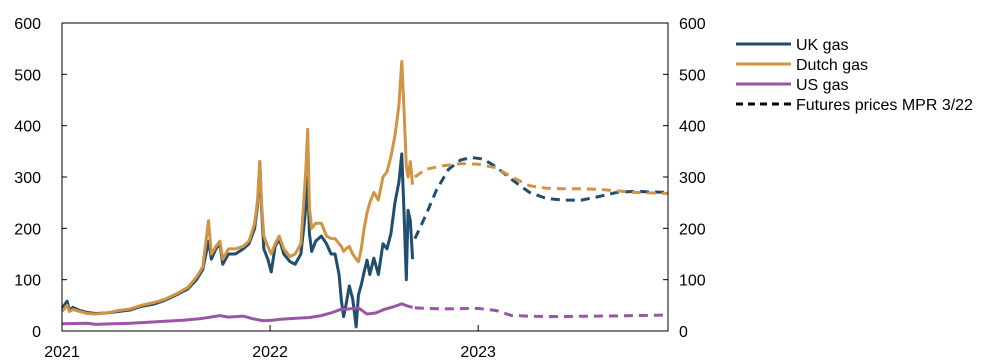 Image resolution: width=1000 pixels, height=360 pixels. Describe the element at coordinates (541, 197) in the screenshot. I see `series-line-uk-futures` at that location.